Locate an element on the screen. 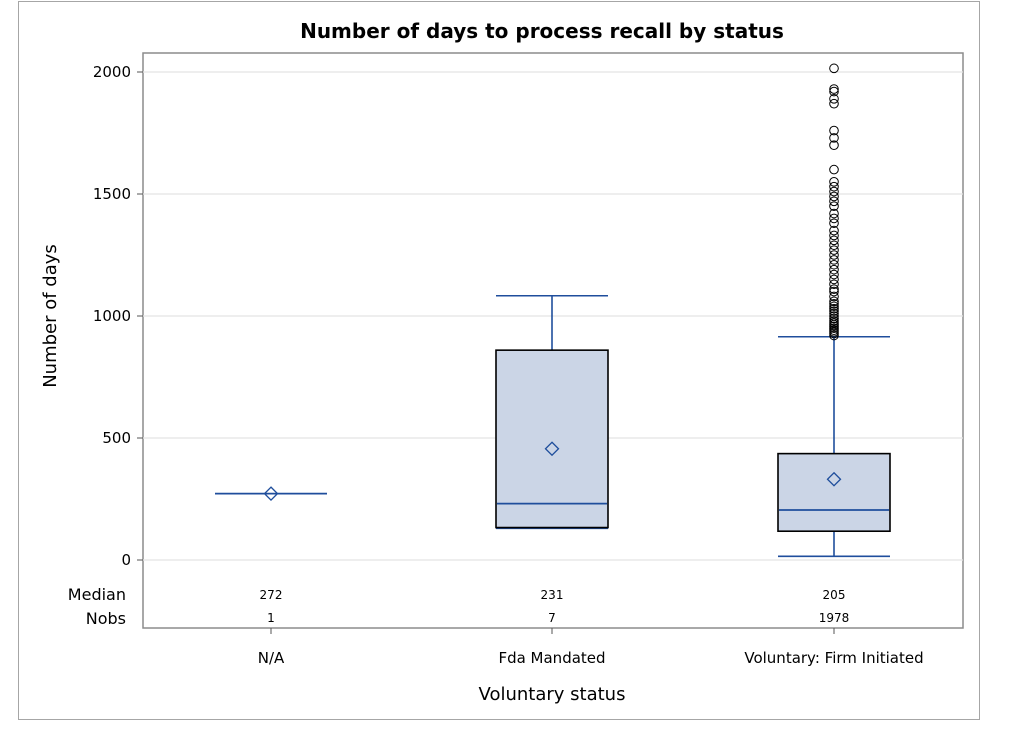 The image size is (1013, 729). stat-inset: Median Nobs 272 1 231 7 205 1978 is located at coordinates (458, 606).